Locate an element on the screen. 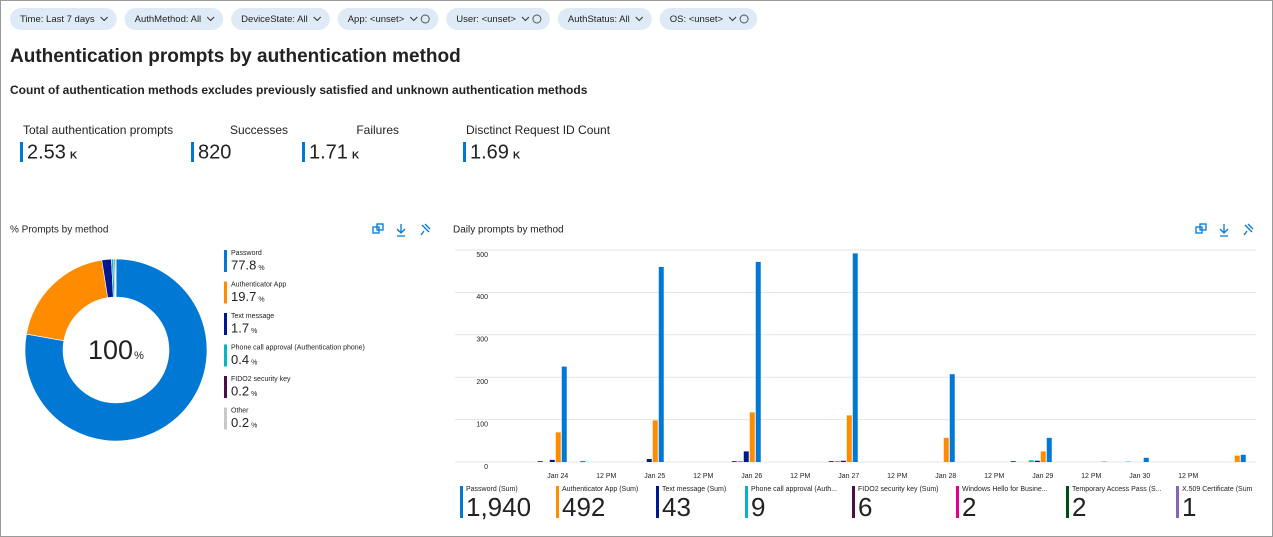 The width and height of the screenshot is (1273, 537). x-tick-label: Jan 30 is located at coordinates (1139, 476).